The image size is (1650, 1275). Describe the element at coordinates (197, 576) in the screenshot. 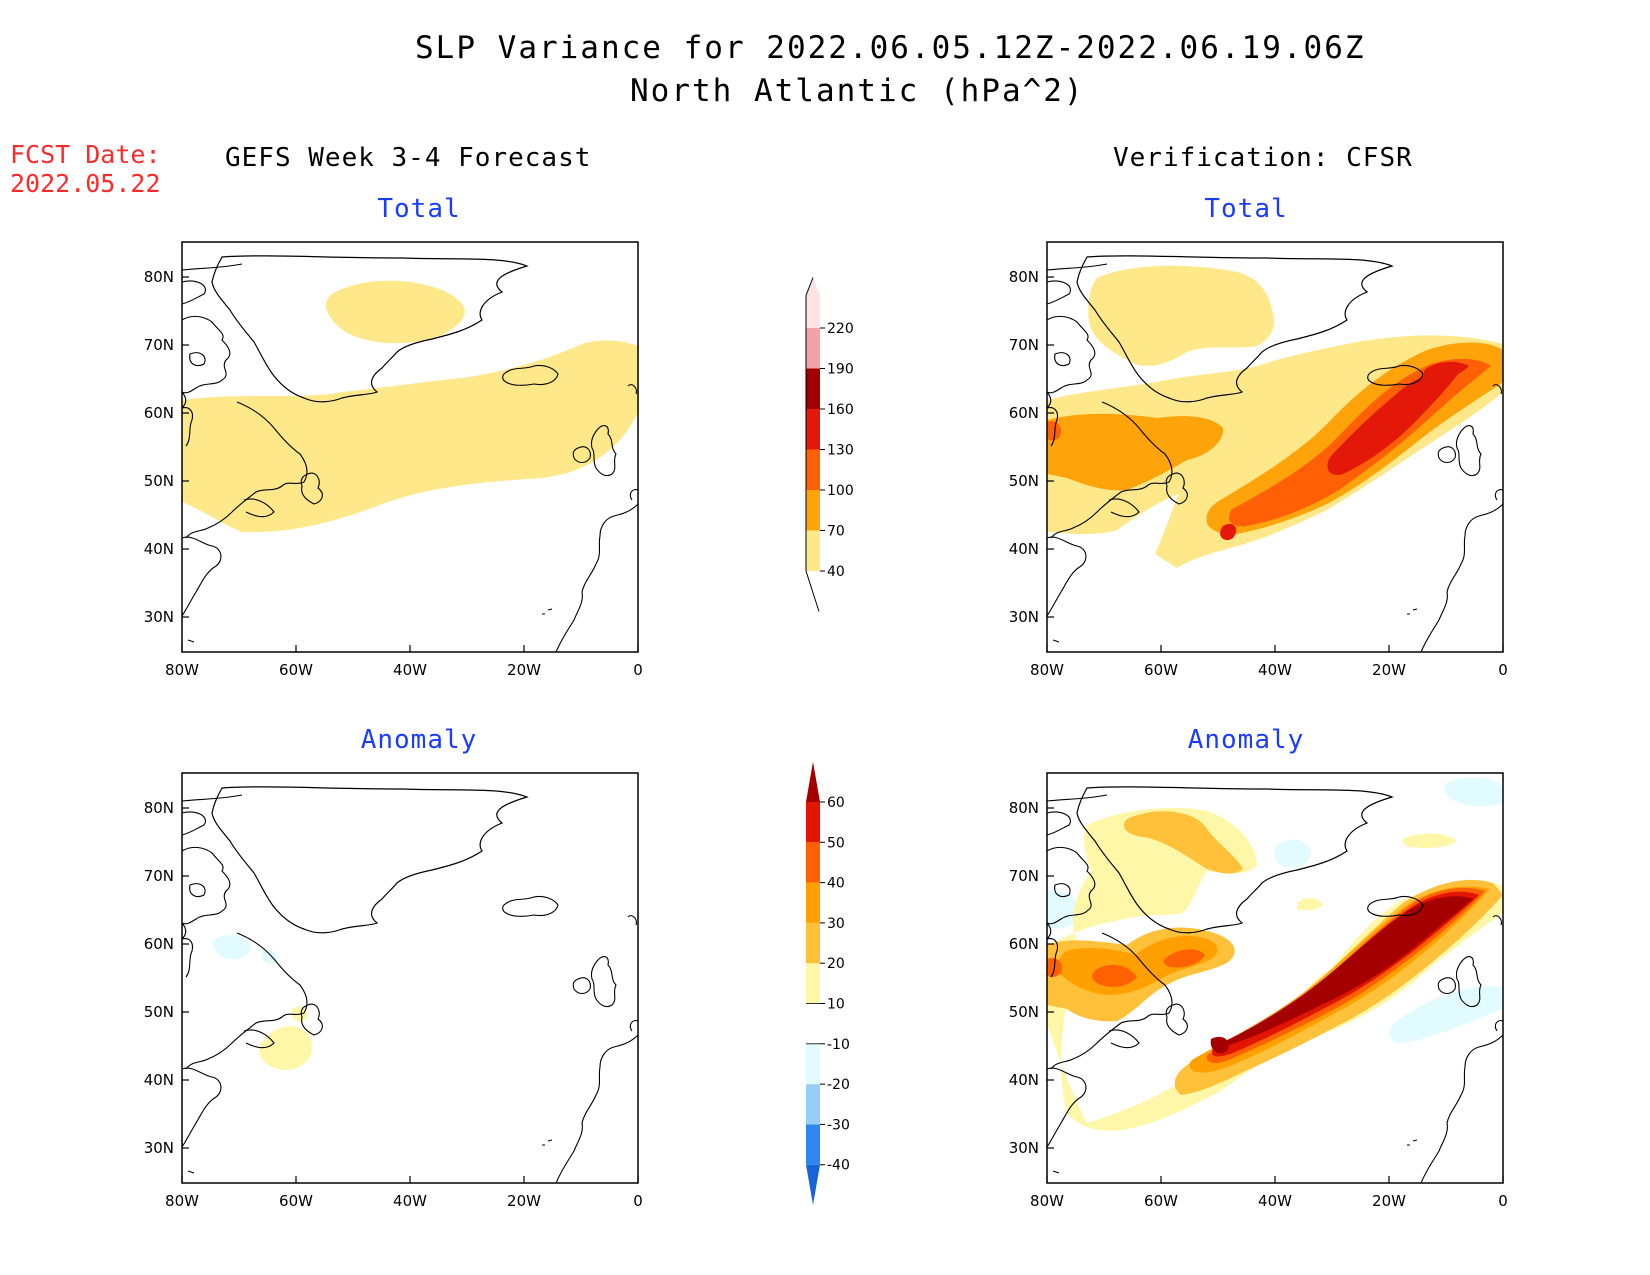

I see `gefs-total-shade-40-west` at that location.